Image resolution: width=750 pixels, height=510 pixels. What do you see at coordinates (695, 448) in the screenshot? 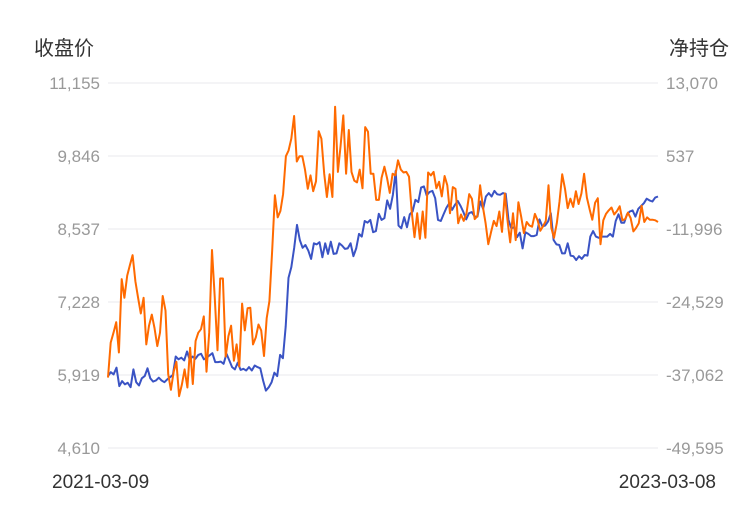
I see `right-tick-label: -49,595` at bounding box center [695, 448].